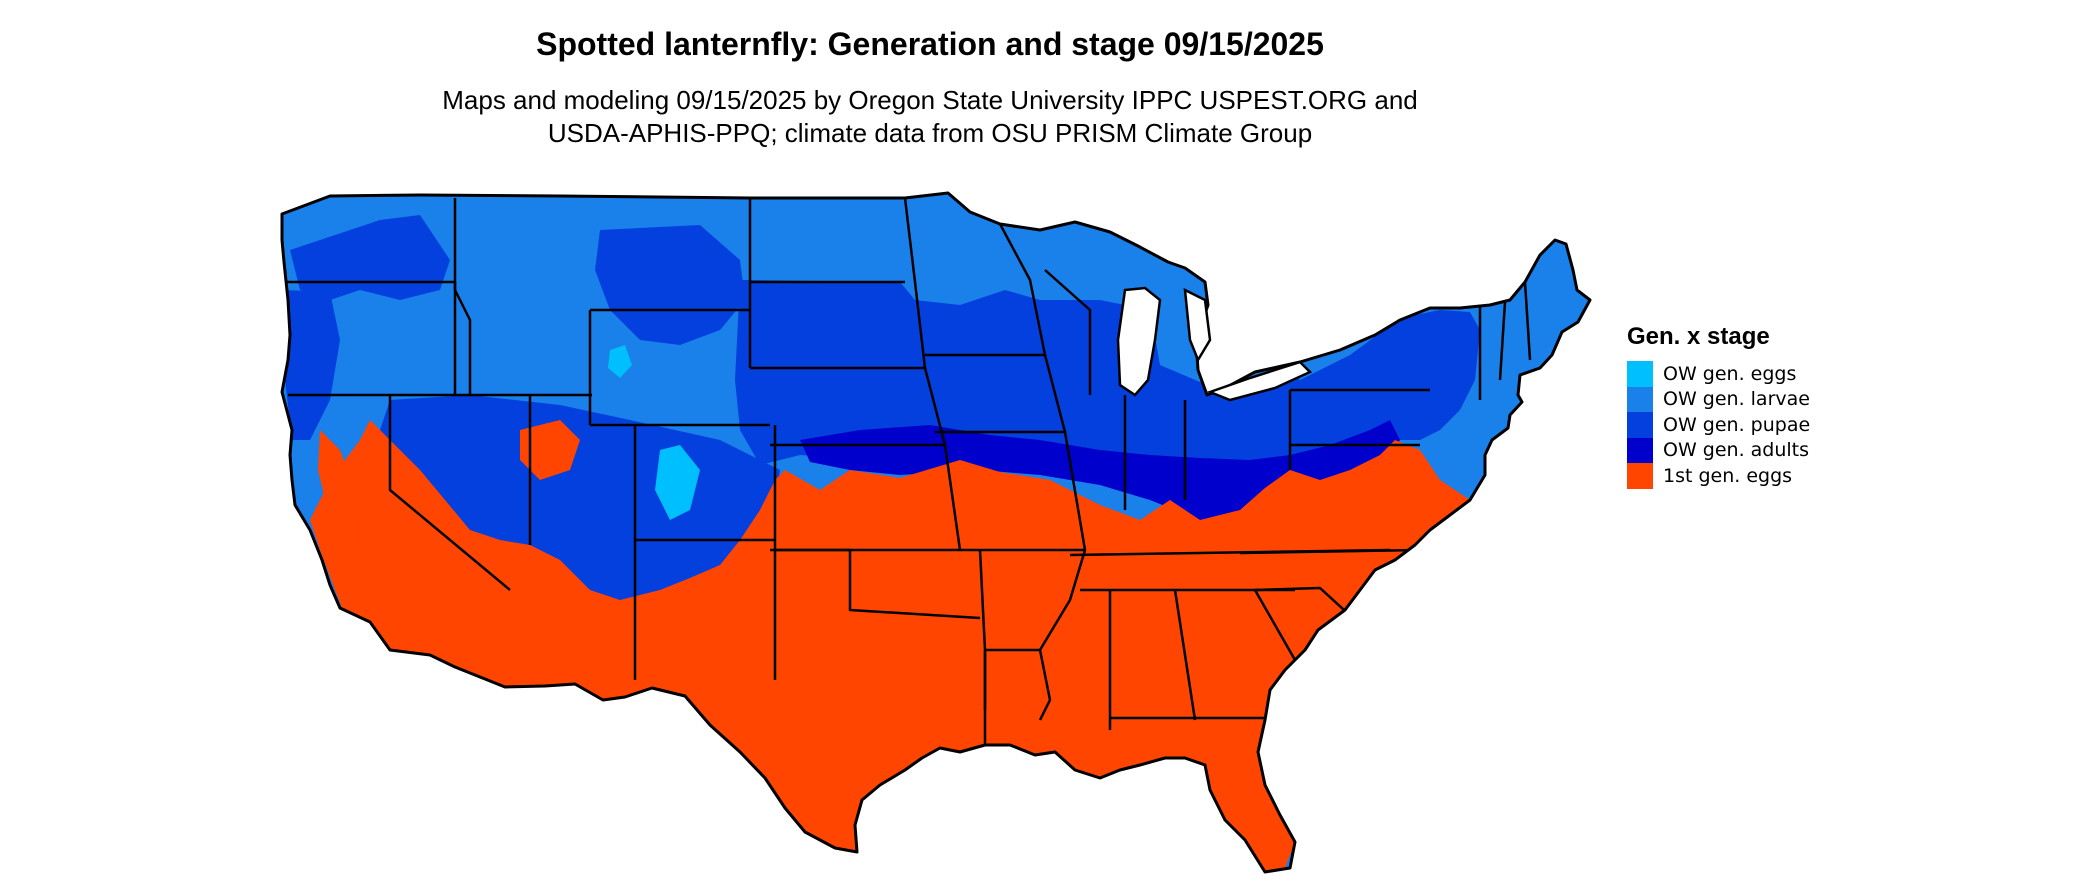  What do you see at coordinates (1728, 475) in the screenshot?
I see `legend-label: 1st gen. eggs` at bounding box center [1728, 475].